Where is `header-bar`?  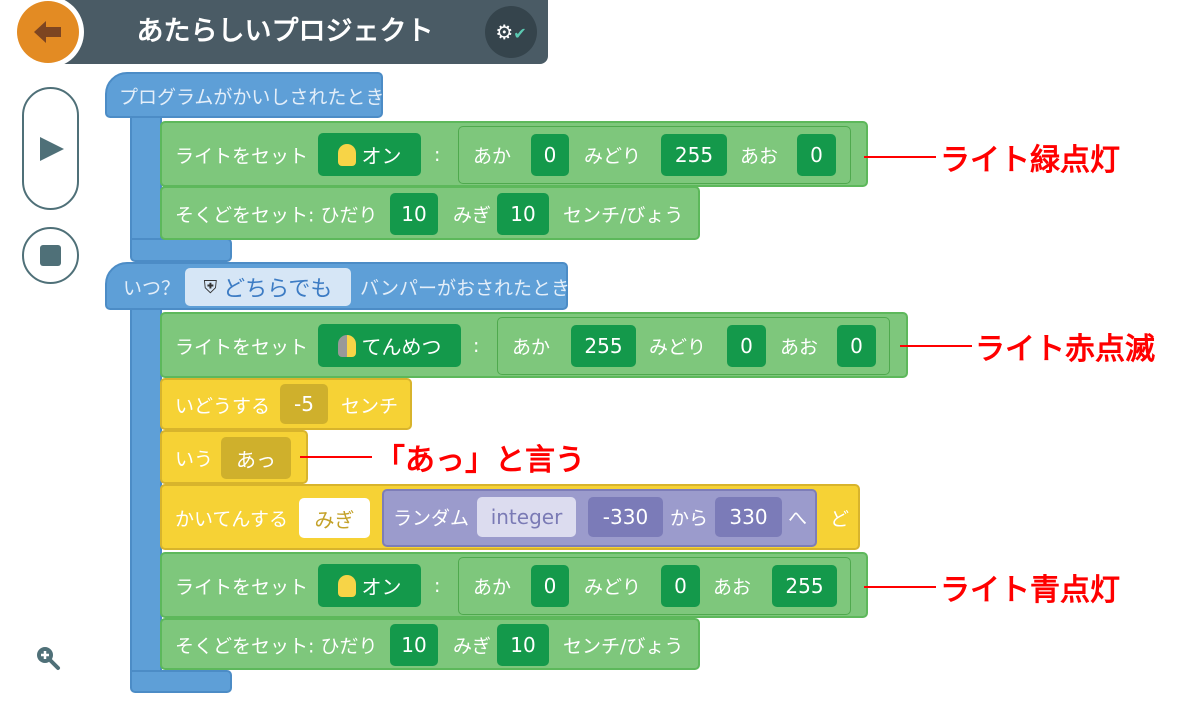 header-bar is located at coordinates (304, 32).